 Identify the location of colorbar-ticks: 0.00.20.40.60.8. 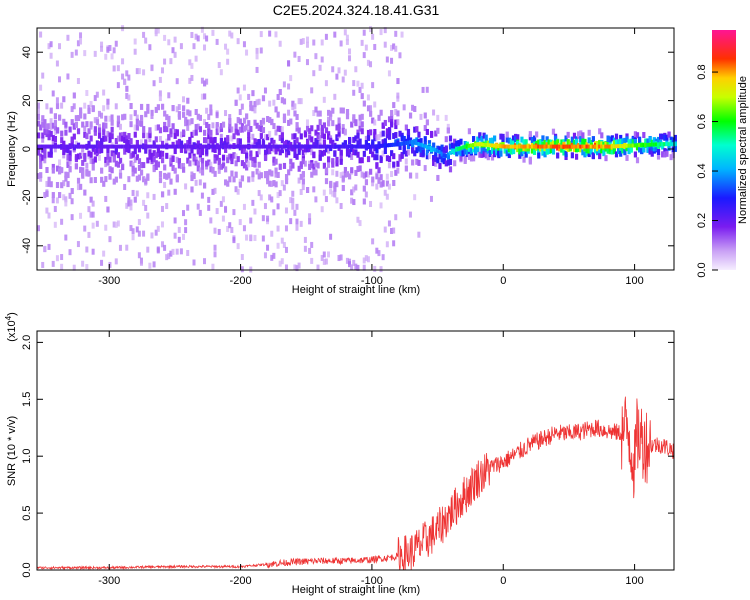
(707, 171).